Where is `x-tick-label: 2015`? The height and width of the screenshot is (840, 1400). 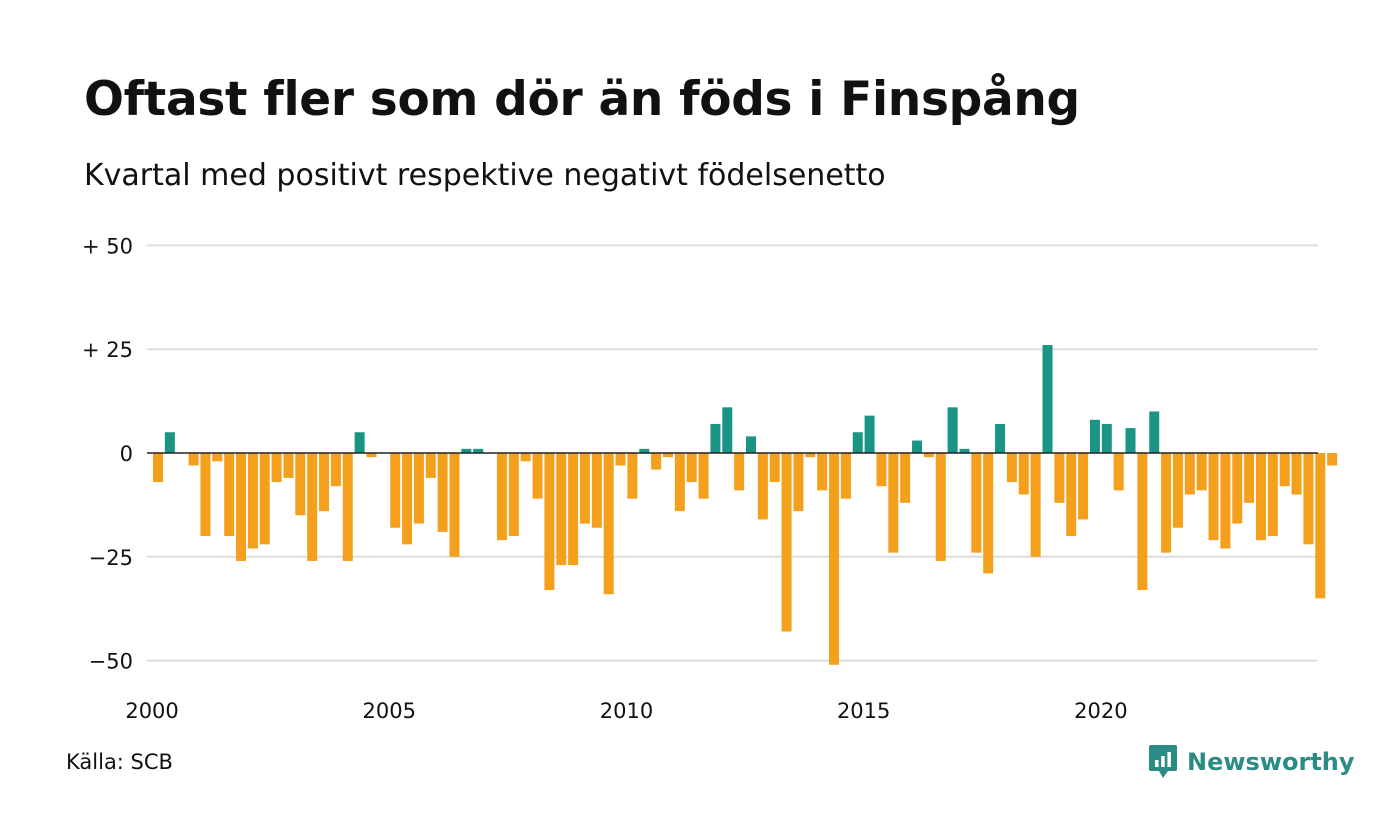 x-tick-label: 2015 is located at coordinates (863, 711).